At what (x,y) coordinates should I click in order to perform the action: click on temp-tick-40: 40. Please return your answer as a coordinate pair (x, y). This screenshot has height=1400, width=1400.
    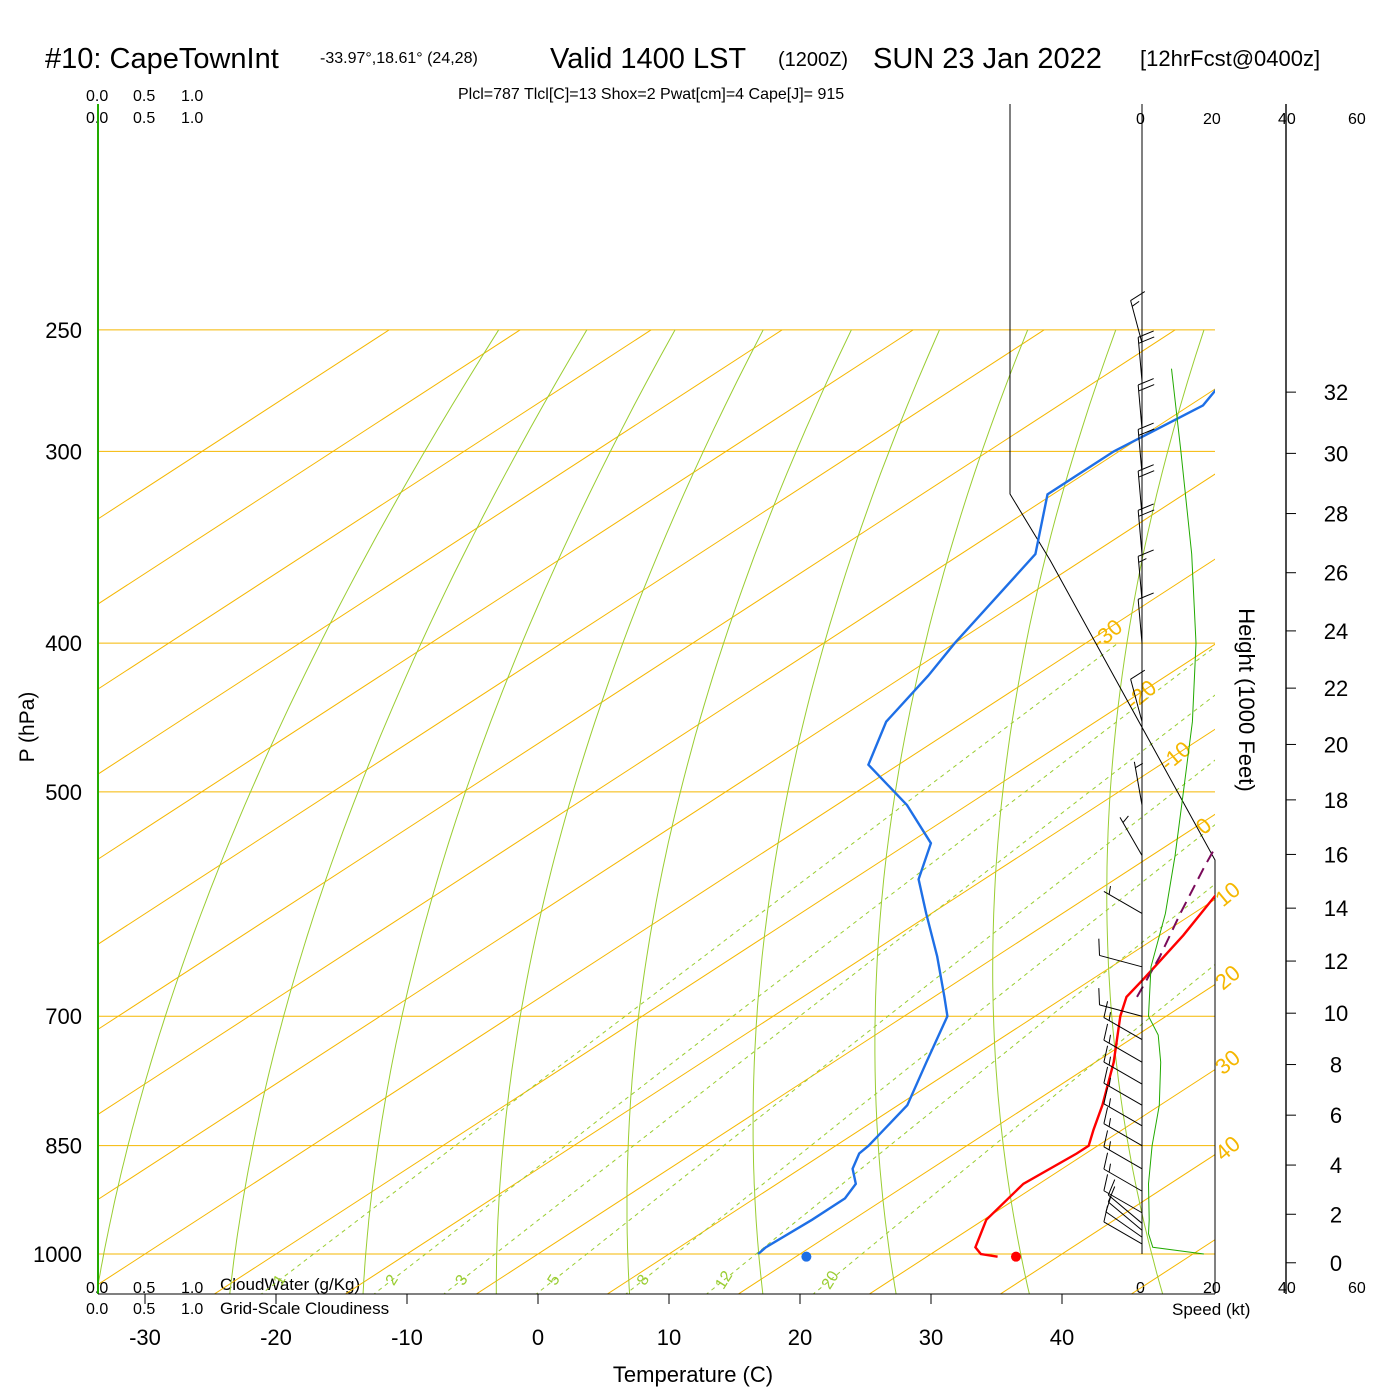
    Looking at the image, I should click on (1062, 1337).